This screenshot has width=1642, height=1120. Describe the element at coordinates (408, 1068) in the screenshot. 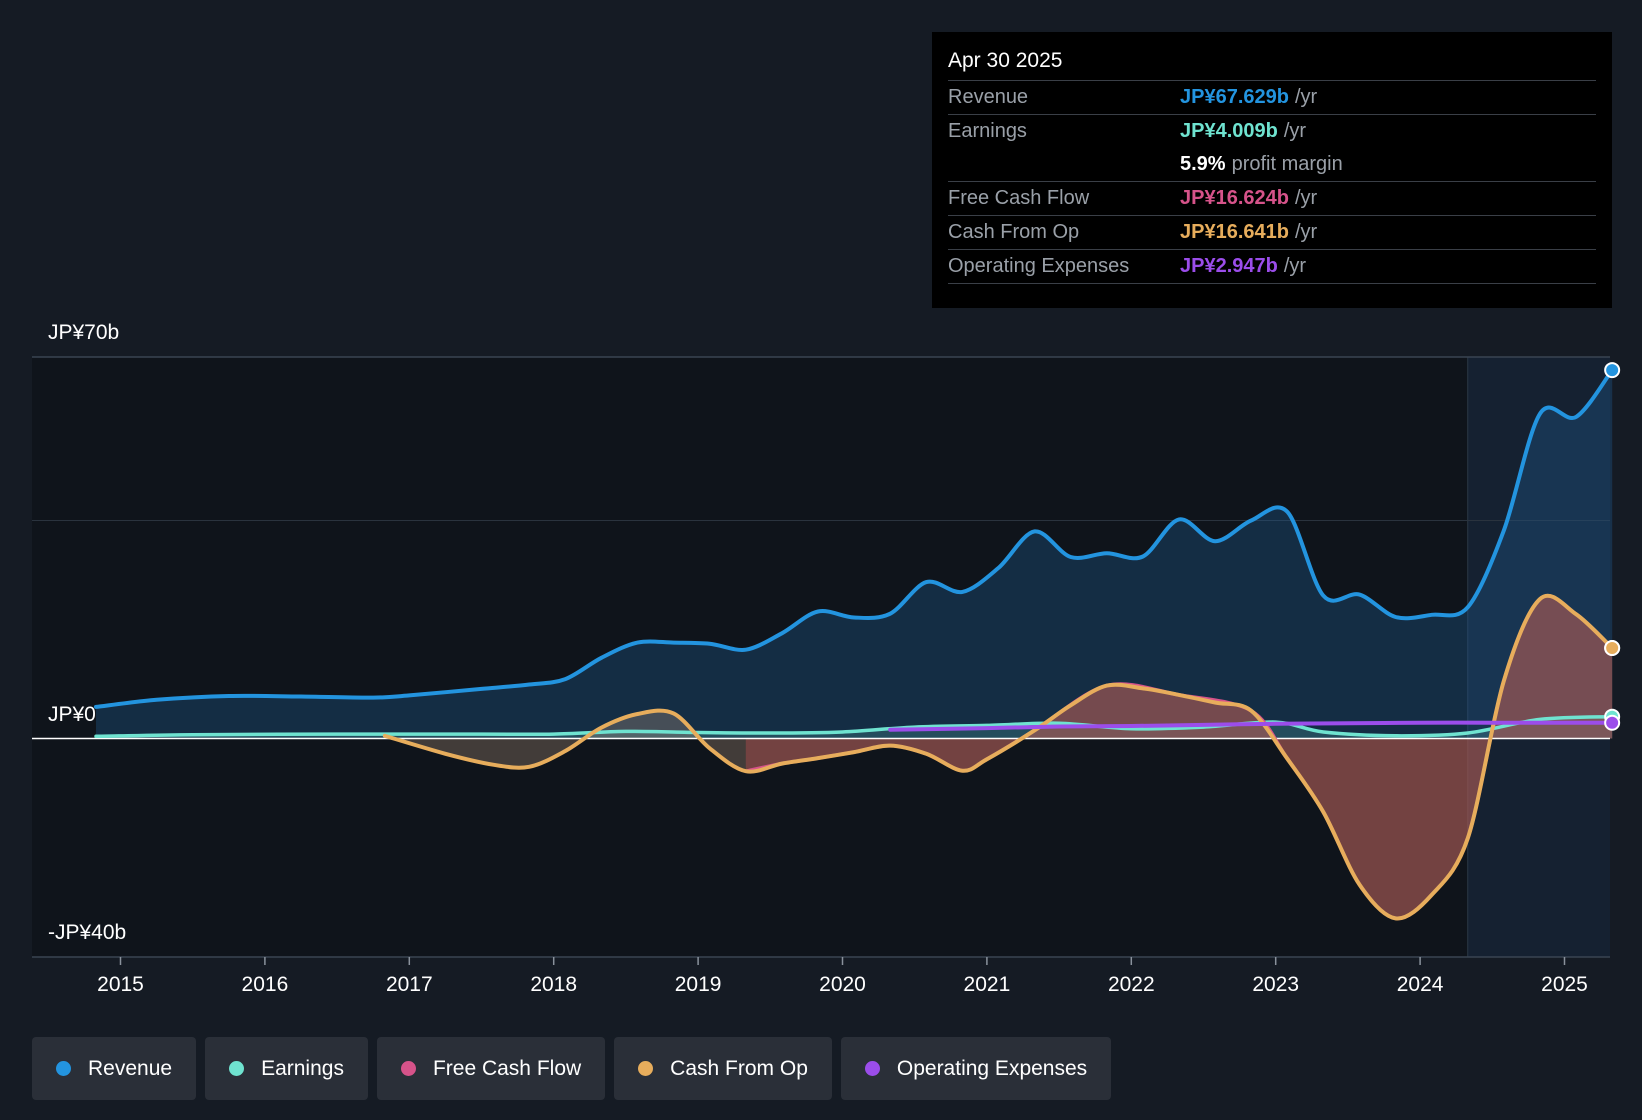

I see `free-cash-flow-dot-icon` at that location.